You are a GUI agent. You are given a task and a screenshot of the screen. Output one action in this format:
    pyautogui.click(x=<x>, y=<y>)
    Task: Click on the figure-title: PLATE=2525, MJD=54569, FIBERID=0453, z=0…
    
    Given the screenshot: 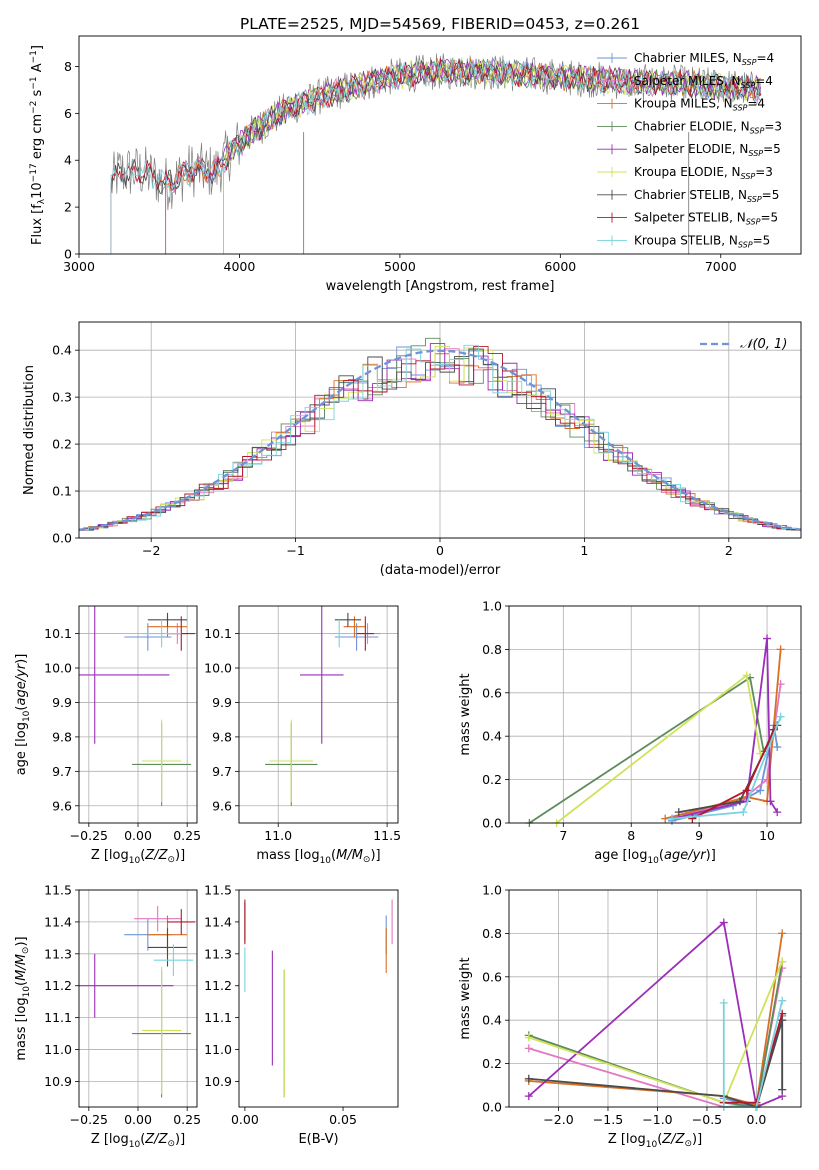 What is the action you would take?
    pyautogui.click(x=440, y=24)
    